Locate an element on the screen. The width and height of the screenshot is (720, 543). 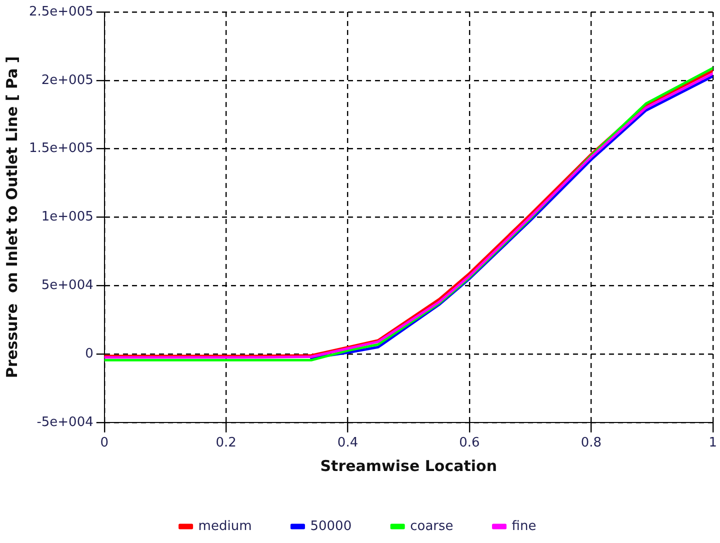
x-tick-label: 0.2 is located at coordinates (226, 443).